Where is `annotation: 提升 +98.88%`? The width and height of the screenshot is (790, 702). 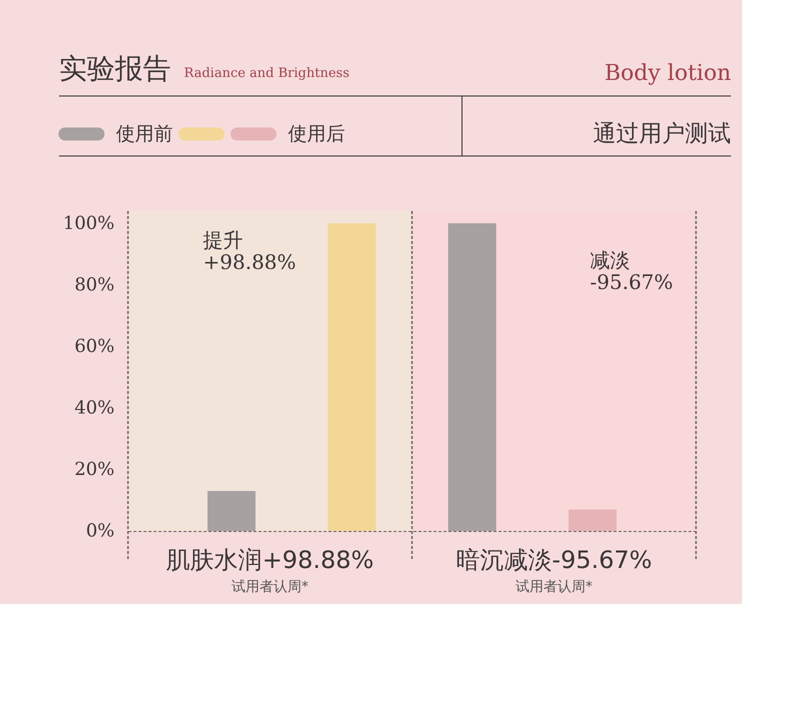
annotation: 提升 +98.88% is located at coordinates (249, 251).